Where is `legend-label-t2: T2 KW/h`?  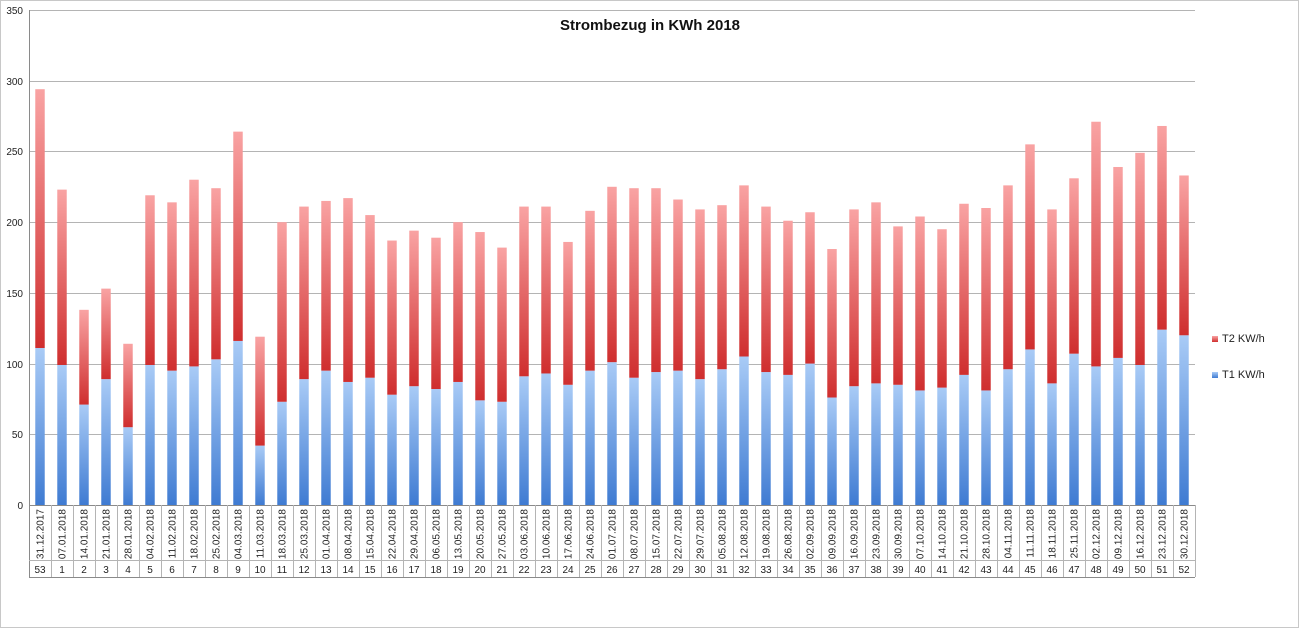
legend-label-t2: T2 KW/h is located at coordinates (1243, 339).